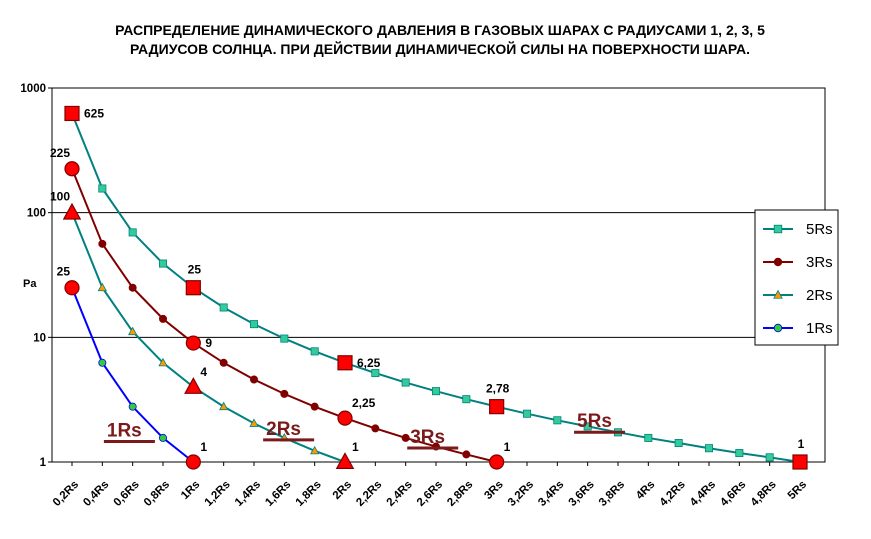 Image resolution: width=871 pixels, height=539 pixels. What do you see at coordinates (778, 328) in the screenshot?
I see `legend-marker-1rs` at bounding box center [778, 328].